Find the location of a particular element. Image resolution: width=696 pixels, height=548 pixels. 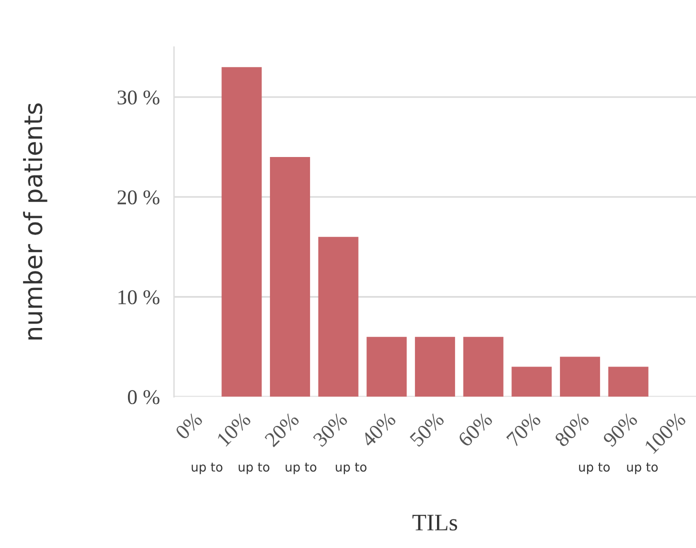

x-tick-label: 20% is located at coordinates (282, 430).